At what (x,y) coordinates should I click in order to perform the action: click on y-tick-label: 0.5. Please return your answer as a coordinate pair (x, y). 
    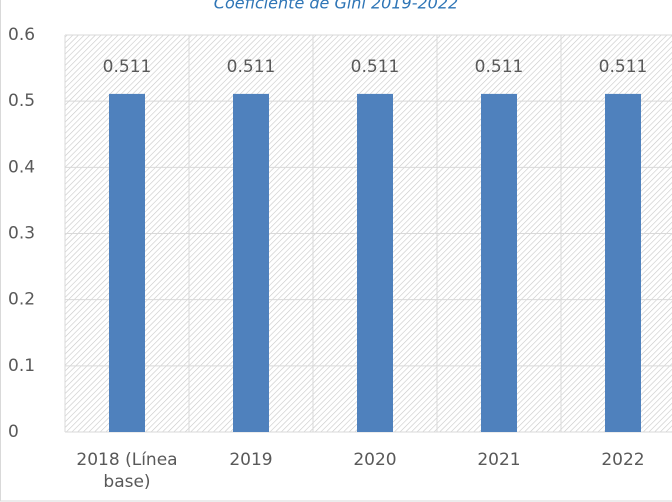
    Looking at the image, I should click on (21, 101).